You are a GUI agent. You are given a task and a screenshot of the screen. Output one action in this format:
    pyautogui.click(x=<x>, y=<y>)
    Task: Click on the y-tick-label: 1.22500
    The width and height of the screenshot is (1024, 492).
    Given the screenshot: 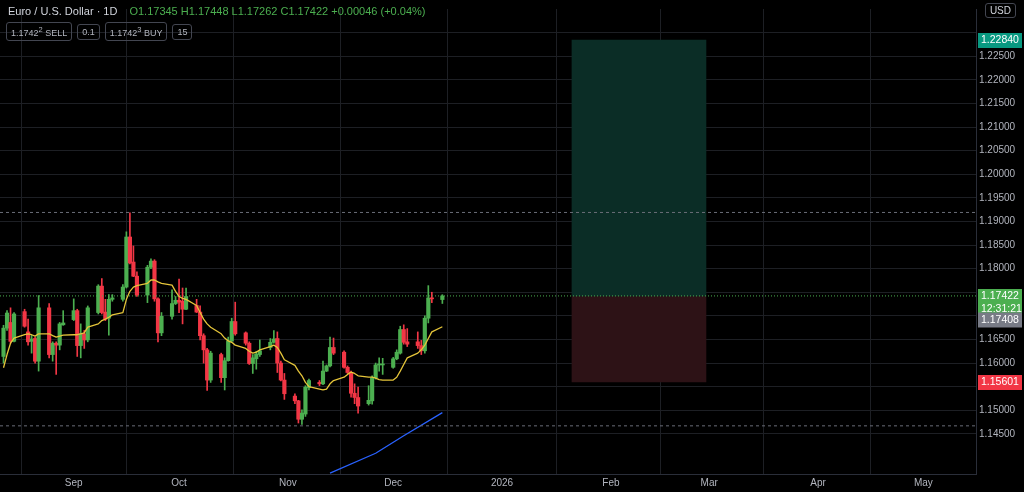 What is the action you would take?
    pyautogui.click(x=997, y=55)
    